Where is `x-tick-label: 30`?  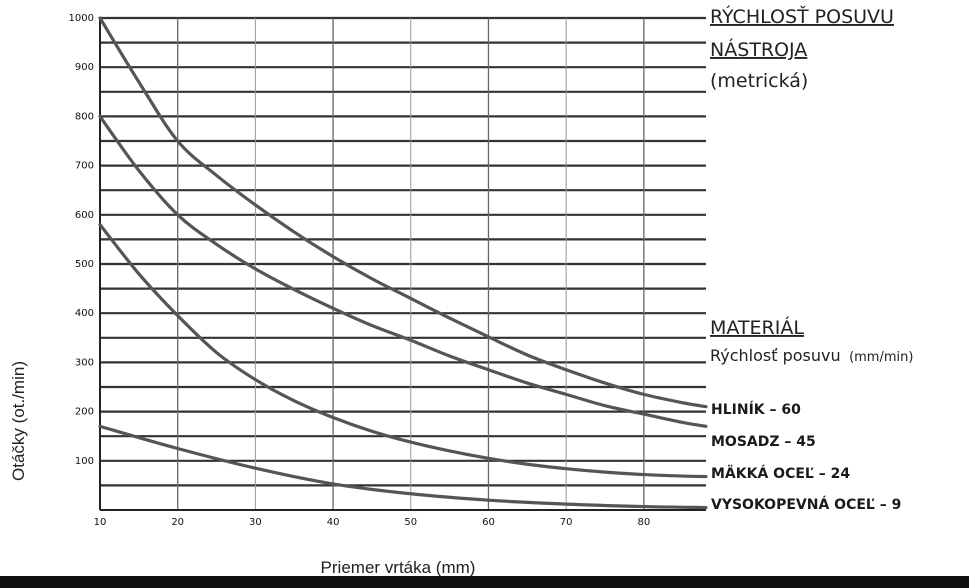 x-tick-label: 30 is located at coordinates (255, 522).